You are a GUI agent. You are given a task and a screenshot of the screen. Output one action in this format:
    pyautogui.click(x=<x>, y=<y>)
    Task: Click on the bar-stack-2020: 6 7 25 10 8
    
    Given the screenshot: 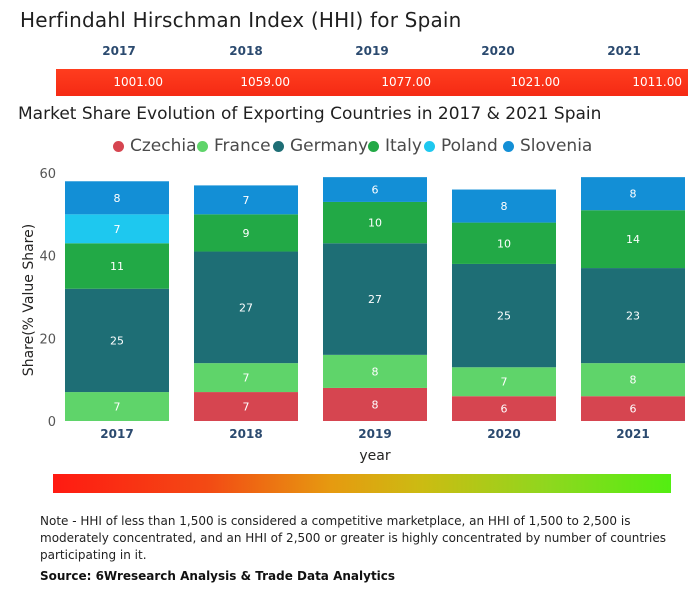 What is the action you would take?
    pyautogui.click(x=504, y=305)
    